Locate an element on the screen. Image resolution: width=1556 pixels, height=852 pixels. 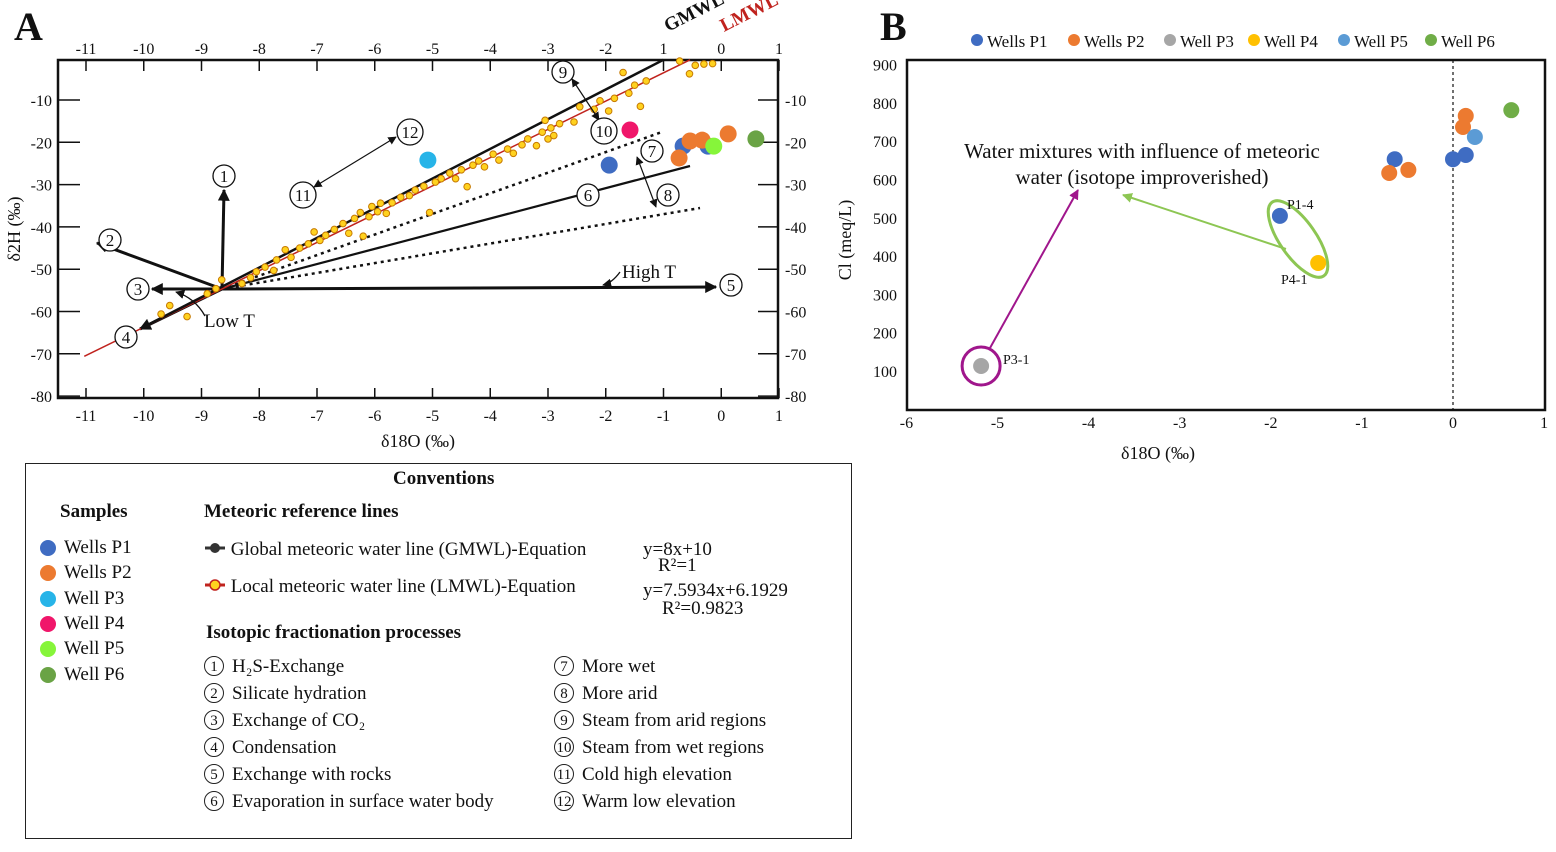
gmwl-equation: y=8x+10 is located at coordinates (677, 549).